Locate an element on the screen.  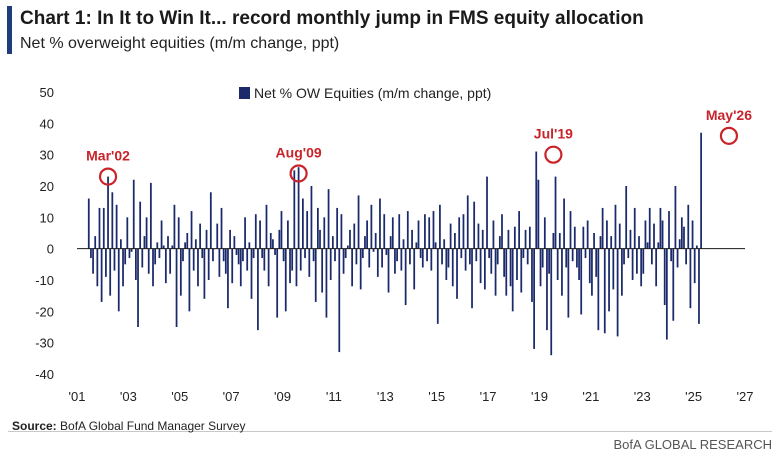
y-tick-label: -30 is located at coordinates (44, 343).